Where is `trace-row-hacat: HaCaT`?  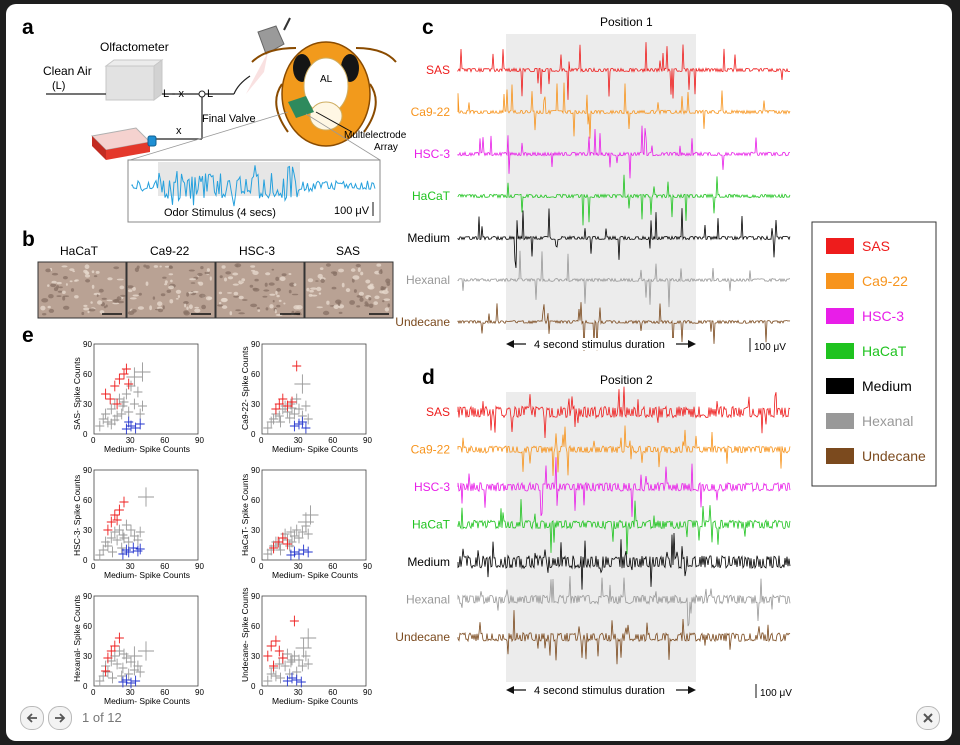
trace-row-hacat: HaCaT is located at coordinates (601, 527).